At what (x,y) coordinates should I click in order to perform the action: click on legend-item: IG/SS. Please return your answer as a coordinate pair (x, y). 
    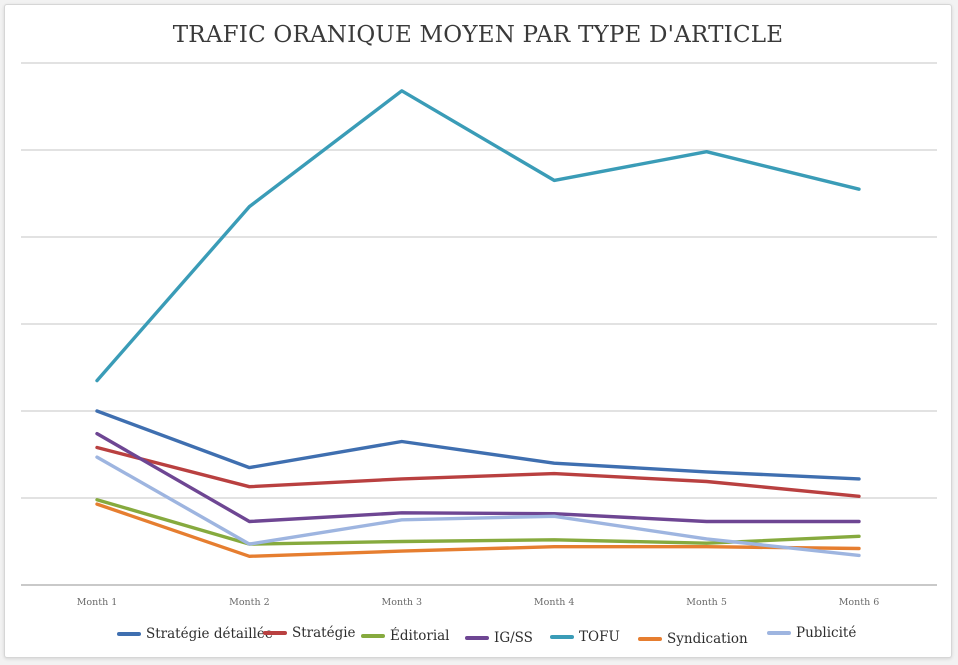
    Looking at the image, I should click on (499, 638).